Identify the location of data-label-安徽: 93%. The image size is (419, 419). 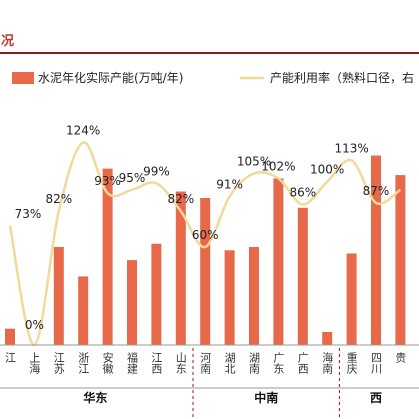
(107, 181).